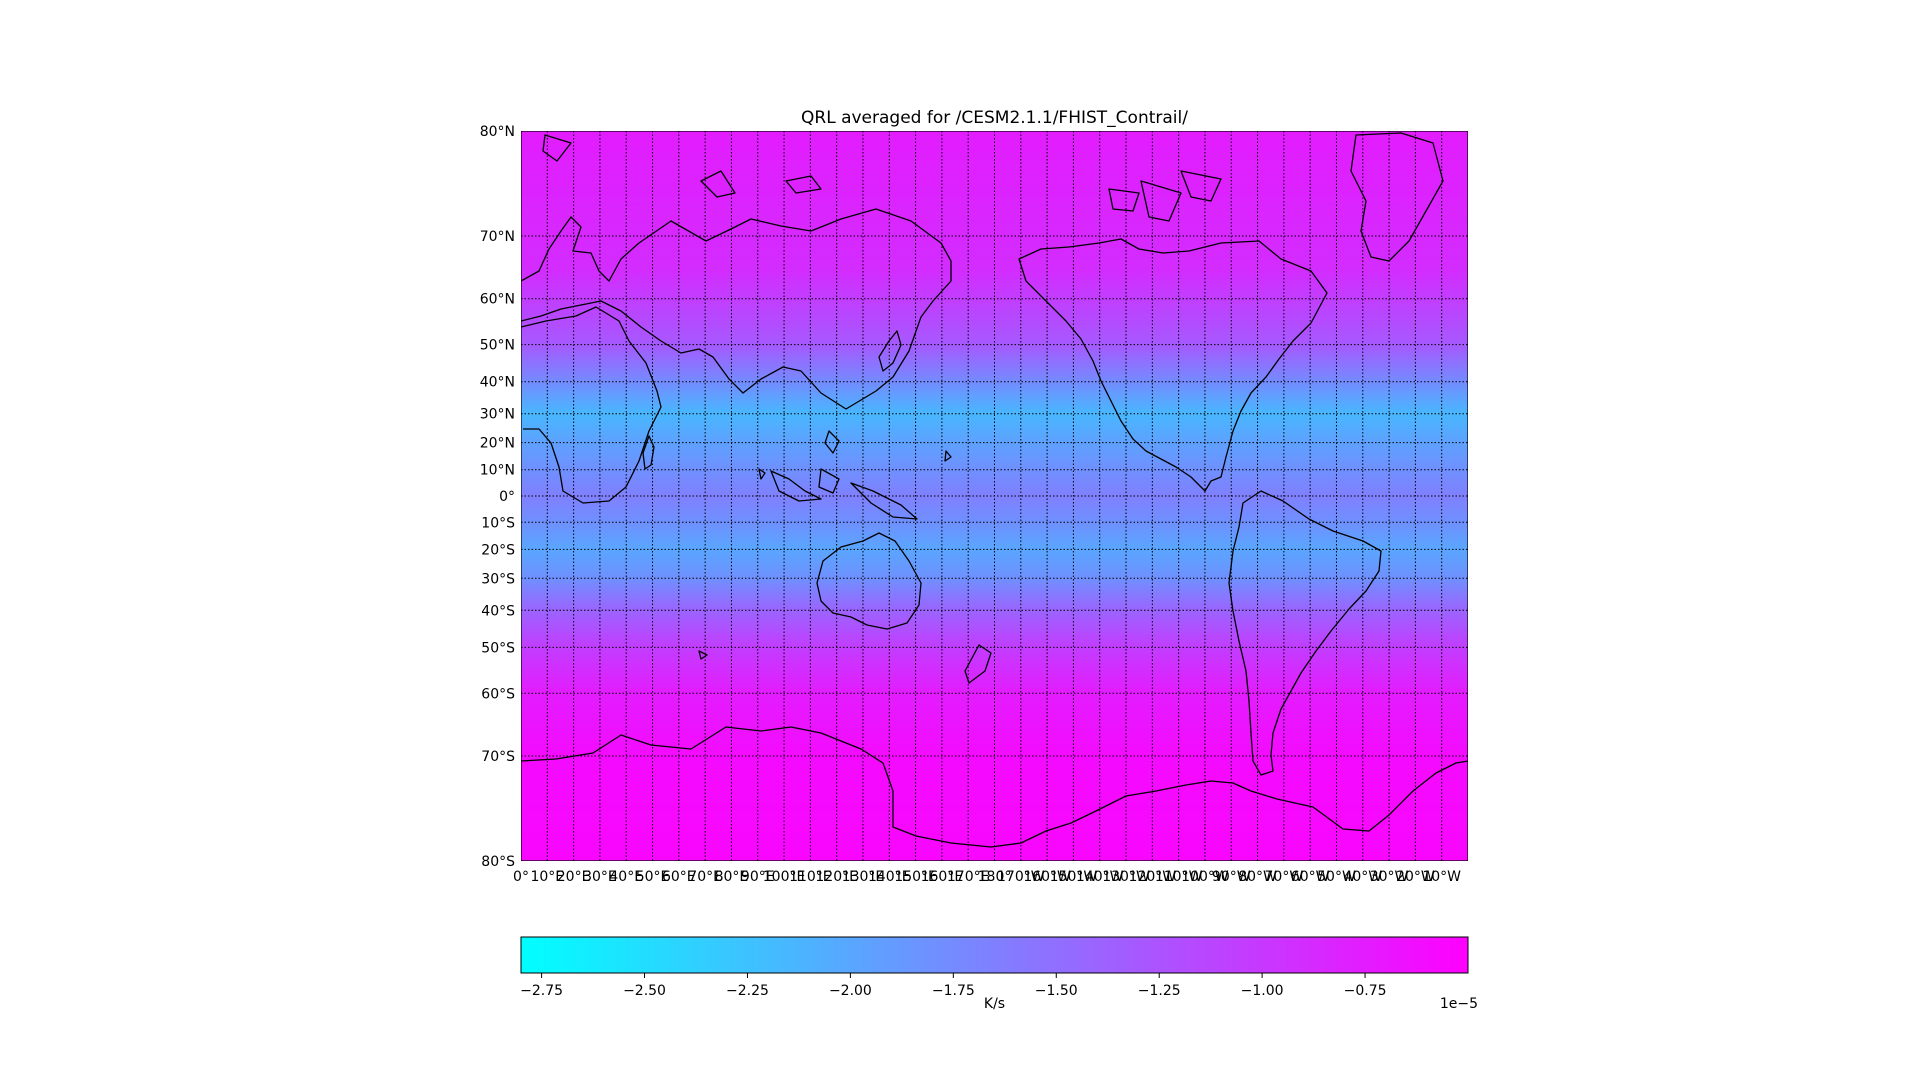 The height and width of the screenshot is (1080, 1920). I want to click on lat-tick-label-5: 30°N, so click(497, 415).